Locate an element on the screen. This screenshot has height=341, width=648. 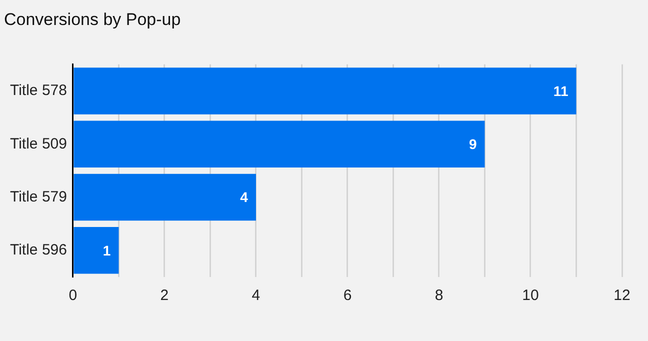
y-tick-label: Title 579 is located at coordinates (38, 197).